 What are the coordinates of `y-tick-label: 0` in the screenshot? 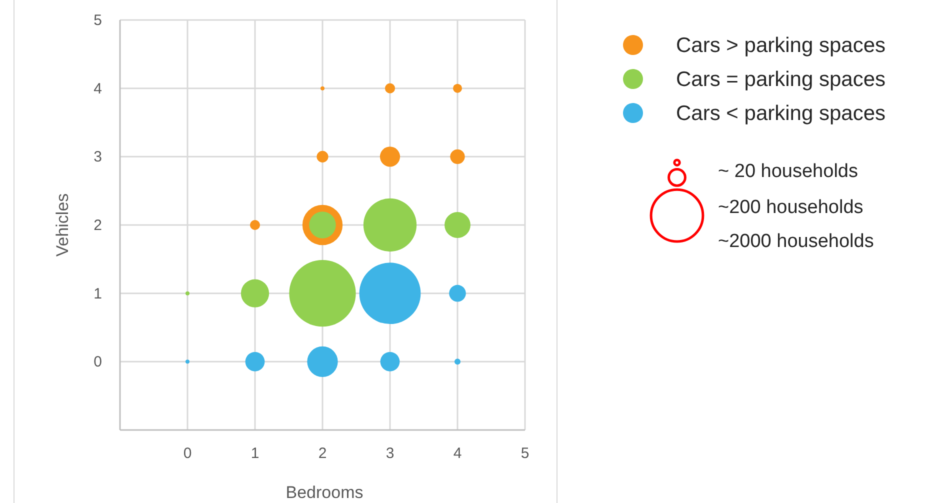 It's located at (98, 362).